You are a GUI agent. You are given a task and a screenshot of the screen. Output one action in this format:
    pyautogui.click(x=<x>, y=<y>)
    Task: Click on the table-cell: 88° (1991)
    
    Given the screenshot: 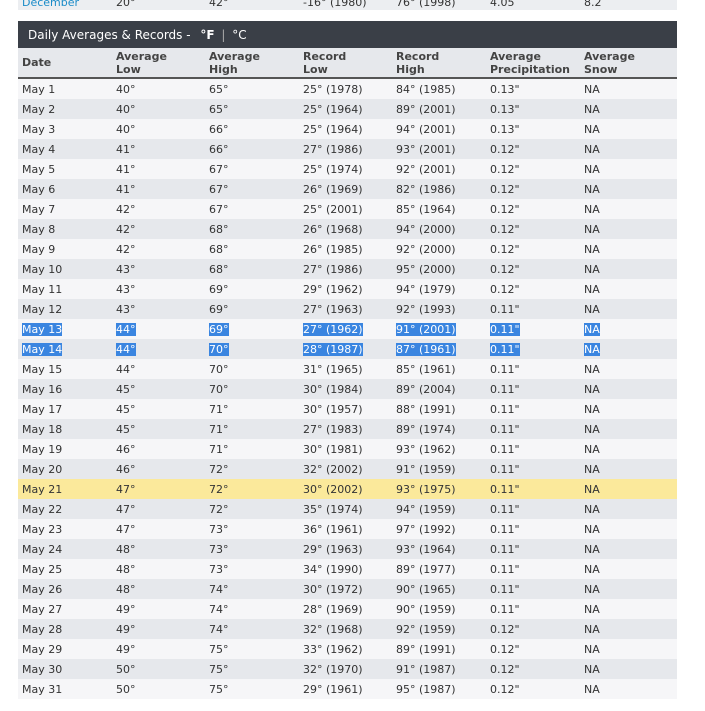 What is the action you would take?
    pyautogui.click(x=426, y=409)
    